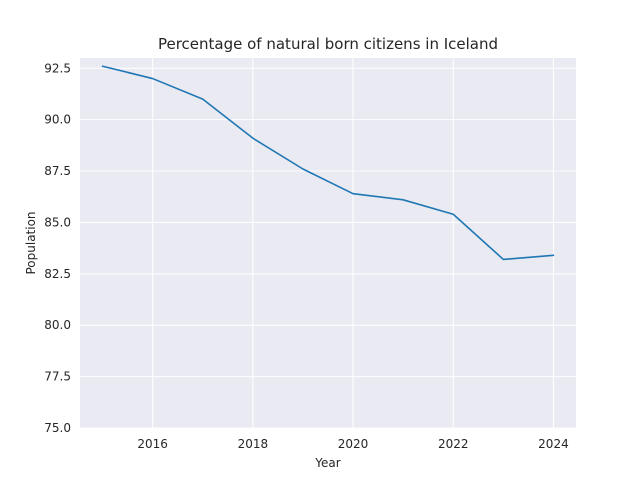 The image size is (640, 480). Describe the element at coordinates (57, 325) in the screenshot. I see `y-tick-label: 80.0` at that location.